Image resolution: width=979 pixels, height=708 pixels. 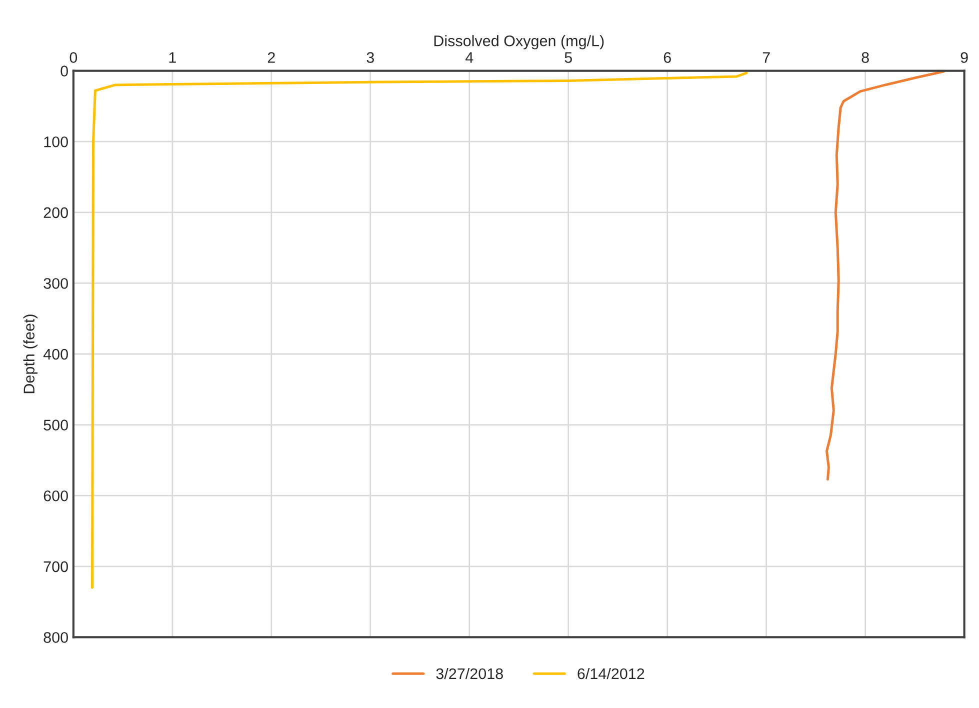 What do you see at coordinates (56, 566) in the screenshot?
I see `y-tick-label: 700` at bounding box center [56, 566].